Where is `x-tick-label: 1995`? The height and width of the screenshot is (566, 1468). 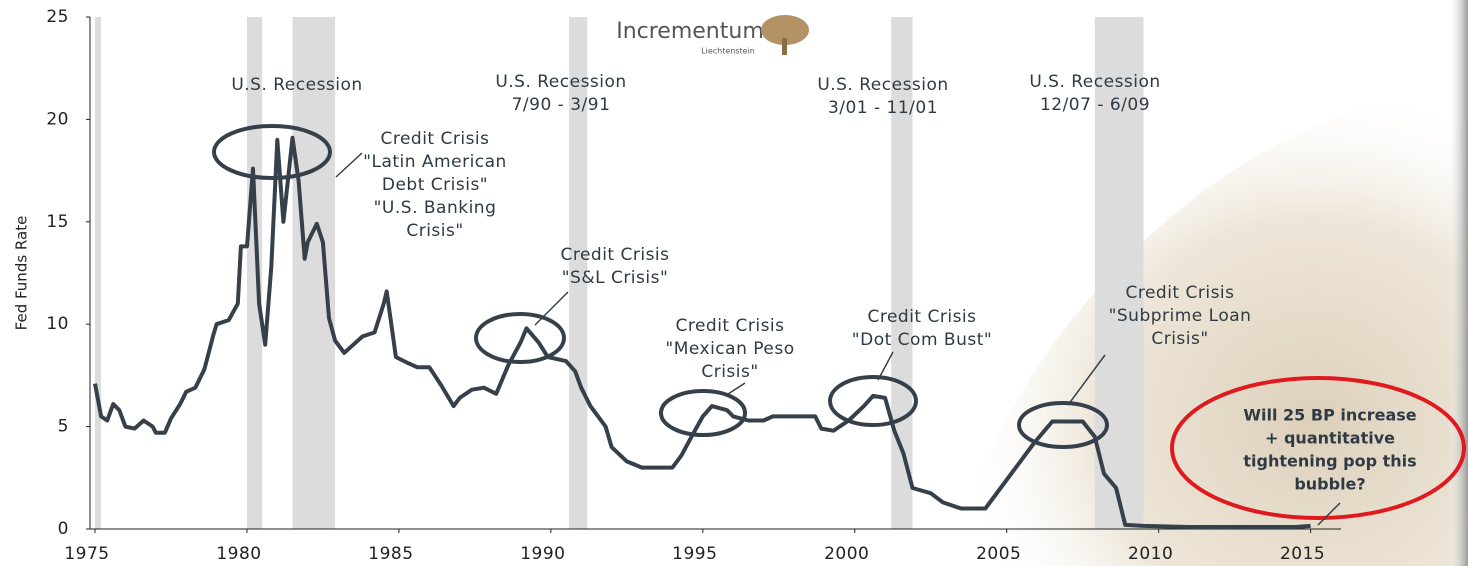 x-tick-label: 1995 is located at coordinates (694, 554).